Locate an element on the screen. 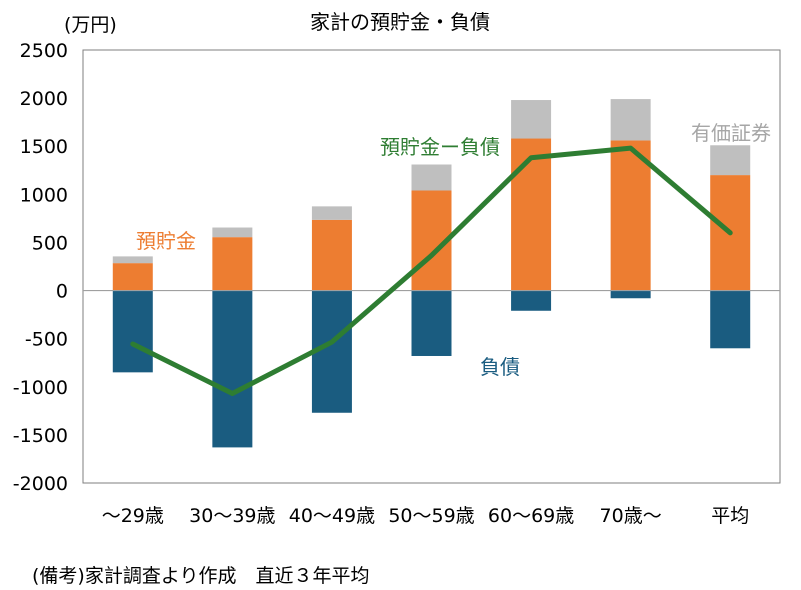 This screenshot has height=590, width=801. y-tick-label: -500 is located at coordinates (46, 340).